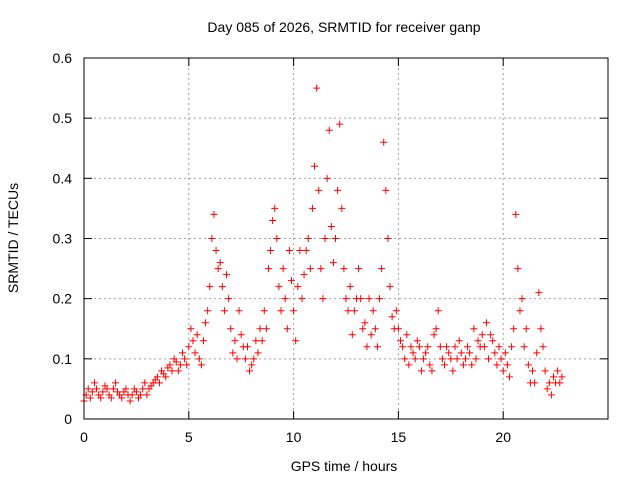 This screenshot has height=485, width=640. What do you see at coordinates (84, 437) in the screenshot?
I see `x-tick-label: 0` at bounding box center [84, 437].